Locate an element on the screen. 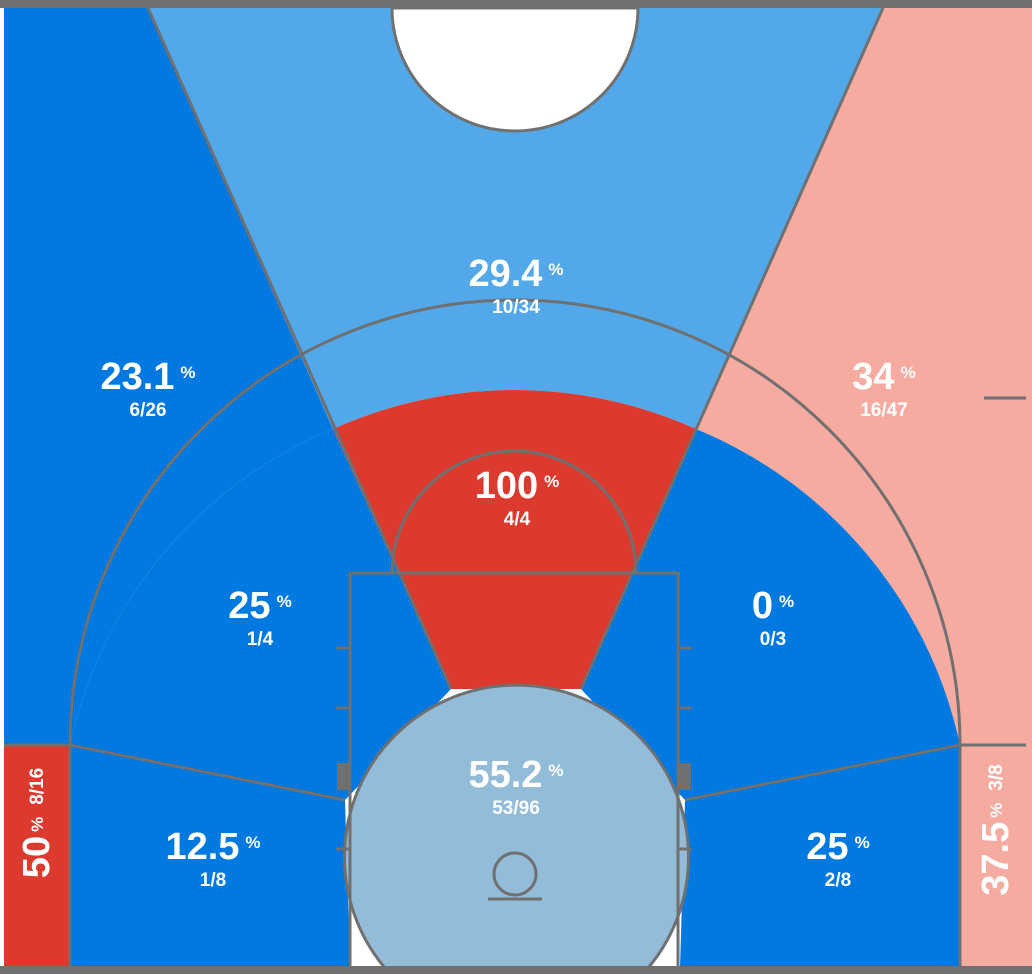 Image resolution: width=1032 pixels, height=974 pixels. zone-fraction: 6/26 is located at coordinates (148, 410).